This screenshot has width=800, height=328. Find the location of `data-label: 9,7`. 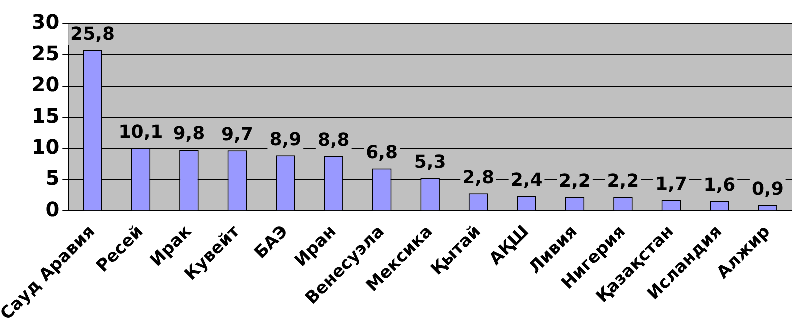

data-label: 9,7 is located at coordinates (237, 135).